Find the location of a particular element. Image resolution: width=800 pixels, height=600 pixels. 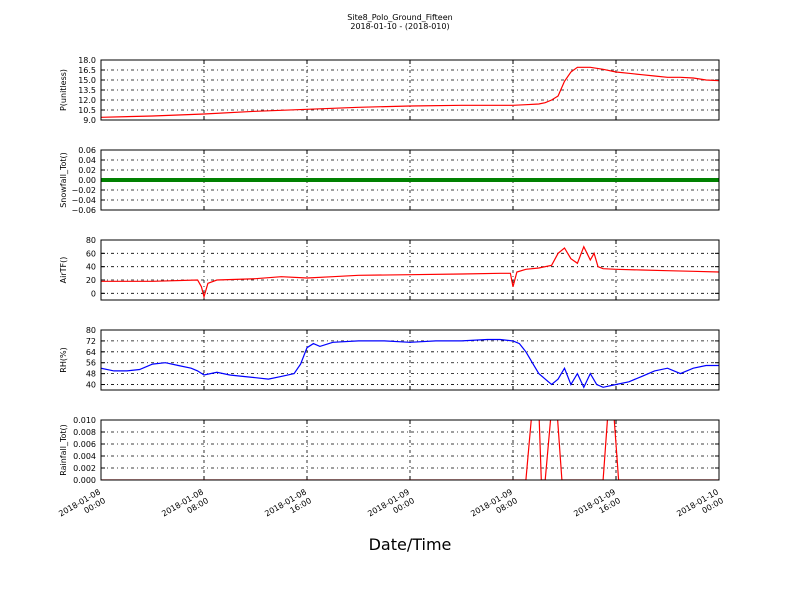

x-axis-label: Date/Time is located at coordinates (410, 544).